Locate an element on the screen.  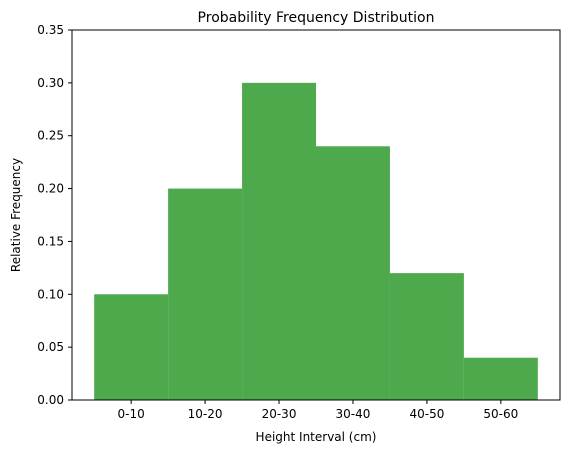
x-tick-label: 10-20 is located at coordinates (205, 414).